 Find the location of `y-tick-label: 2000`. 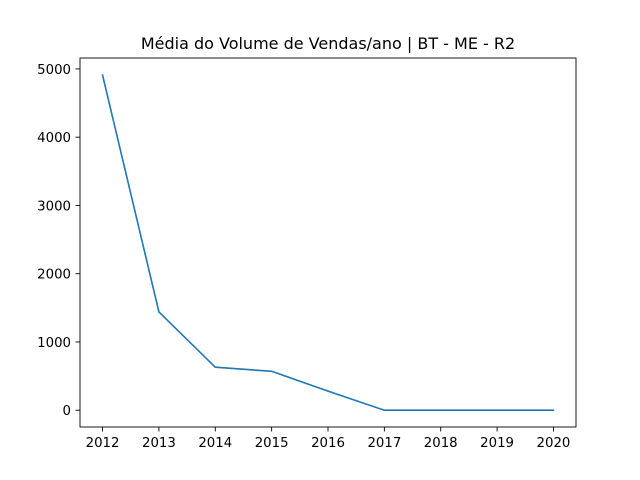

y-tick-label: 2000 is located at coordinates (54, 275).